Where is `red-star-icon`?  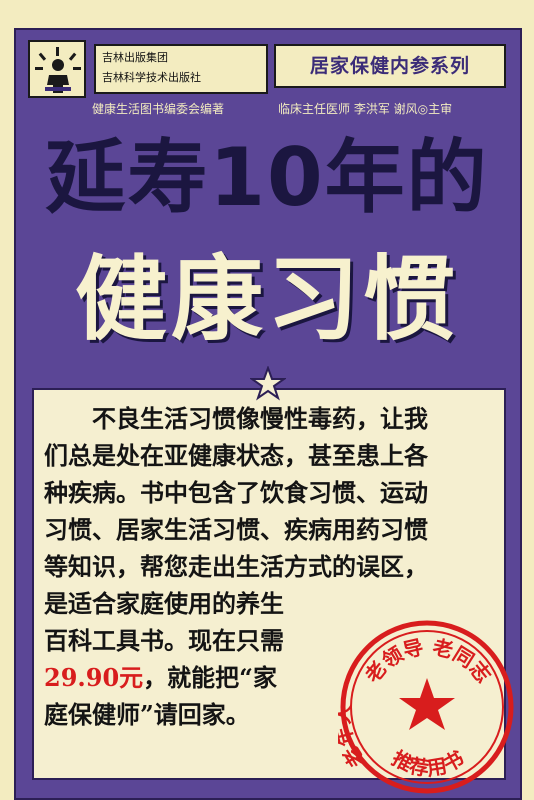
red-star-icon is located at coordinates (427, 704).